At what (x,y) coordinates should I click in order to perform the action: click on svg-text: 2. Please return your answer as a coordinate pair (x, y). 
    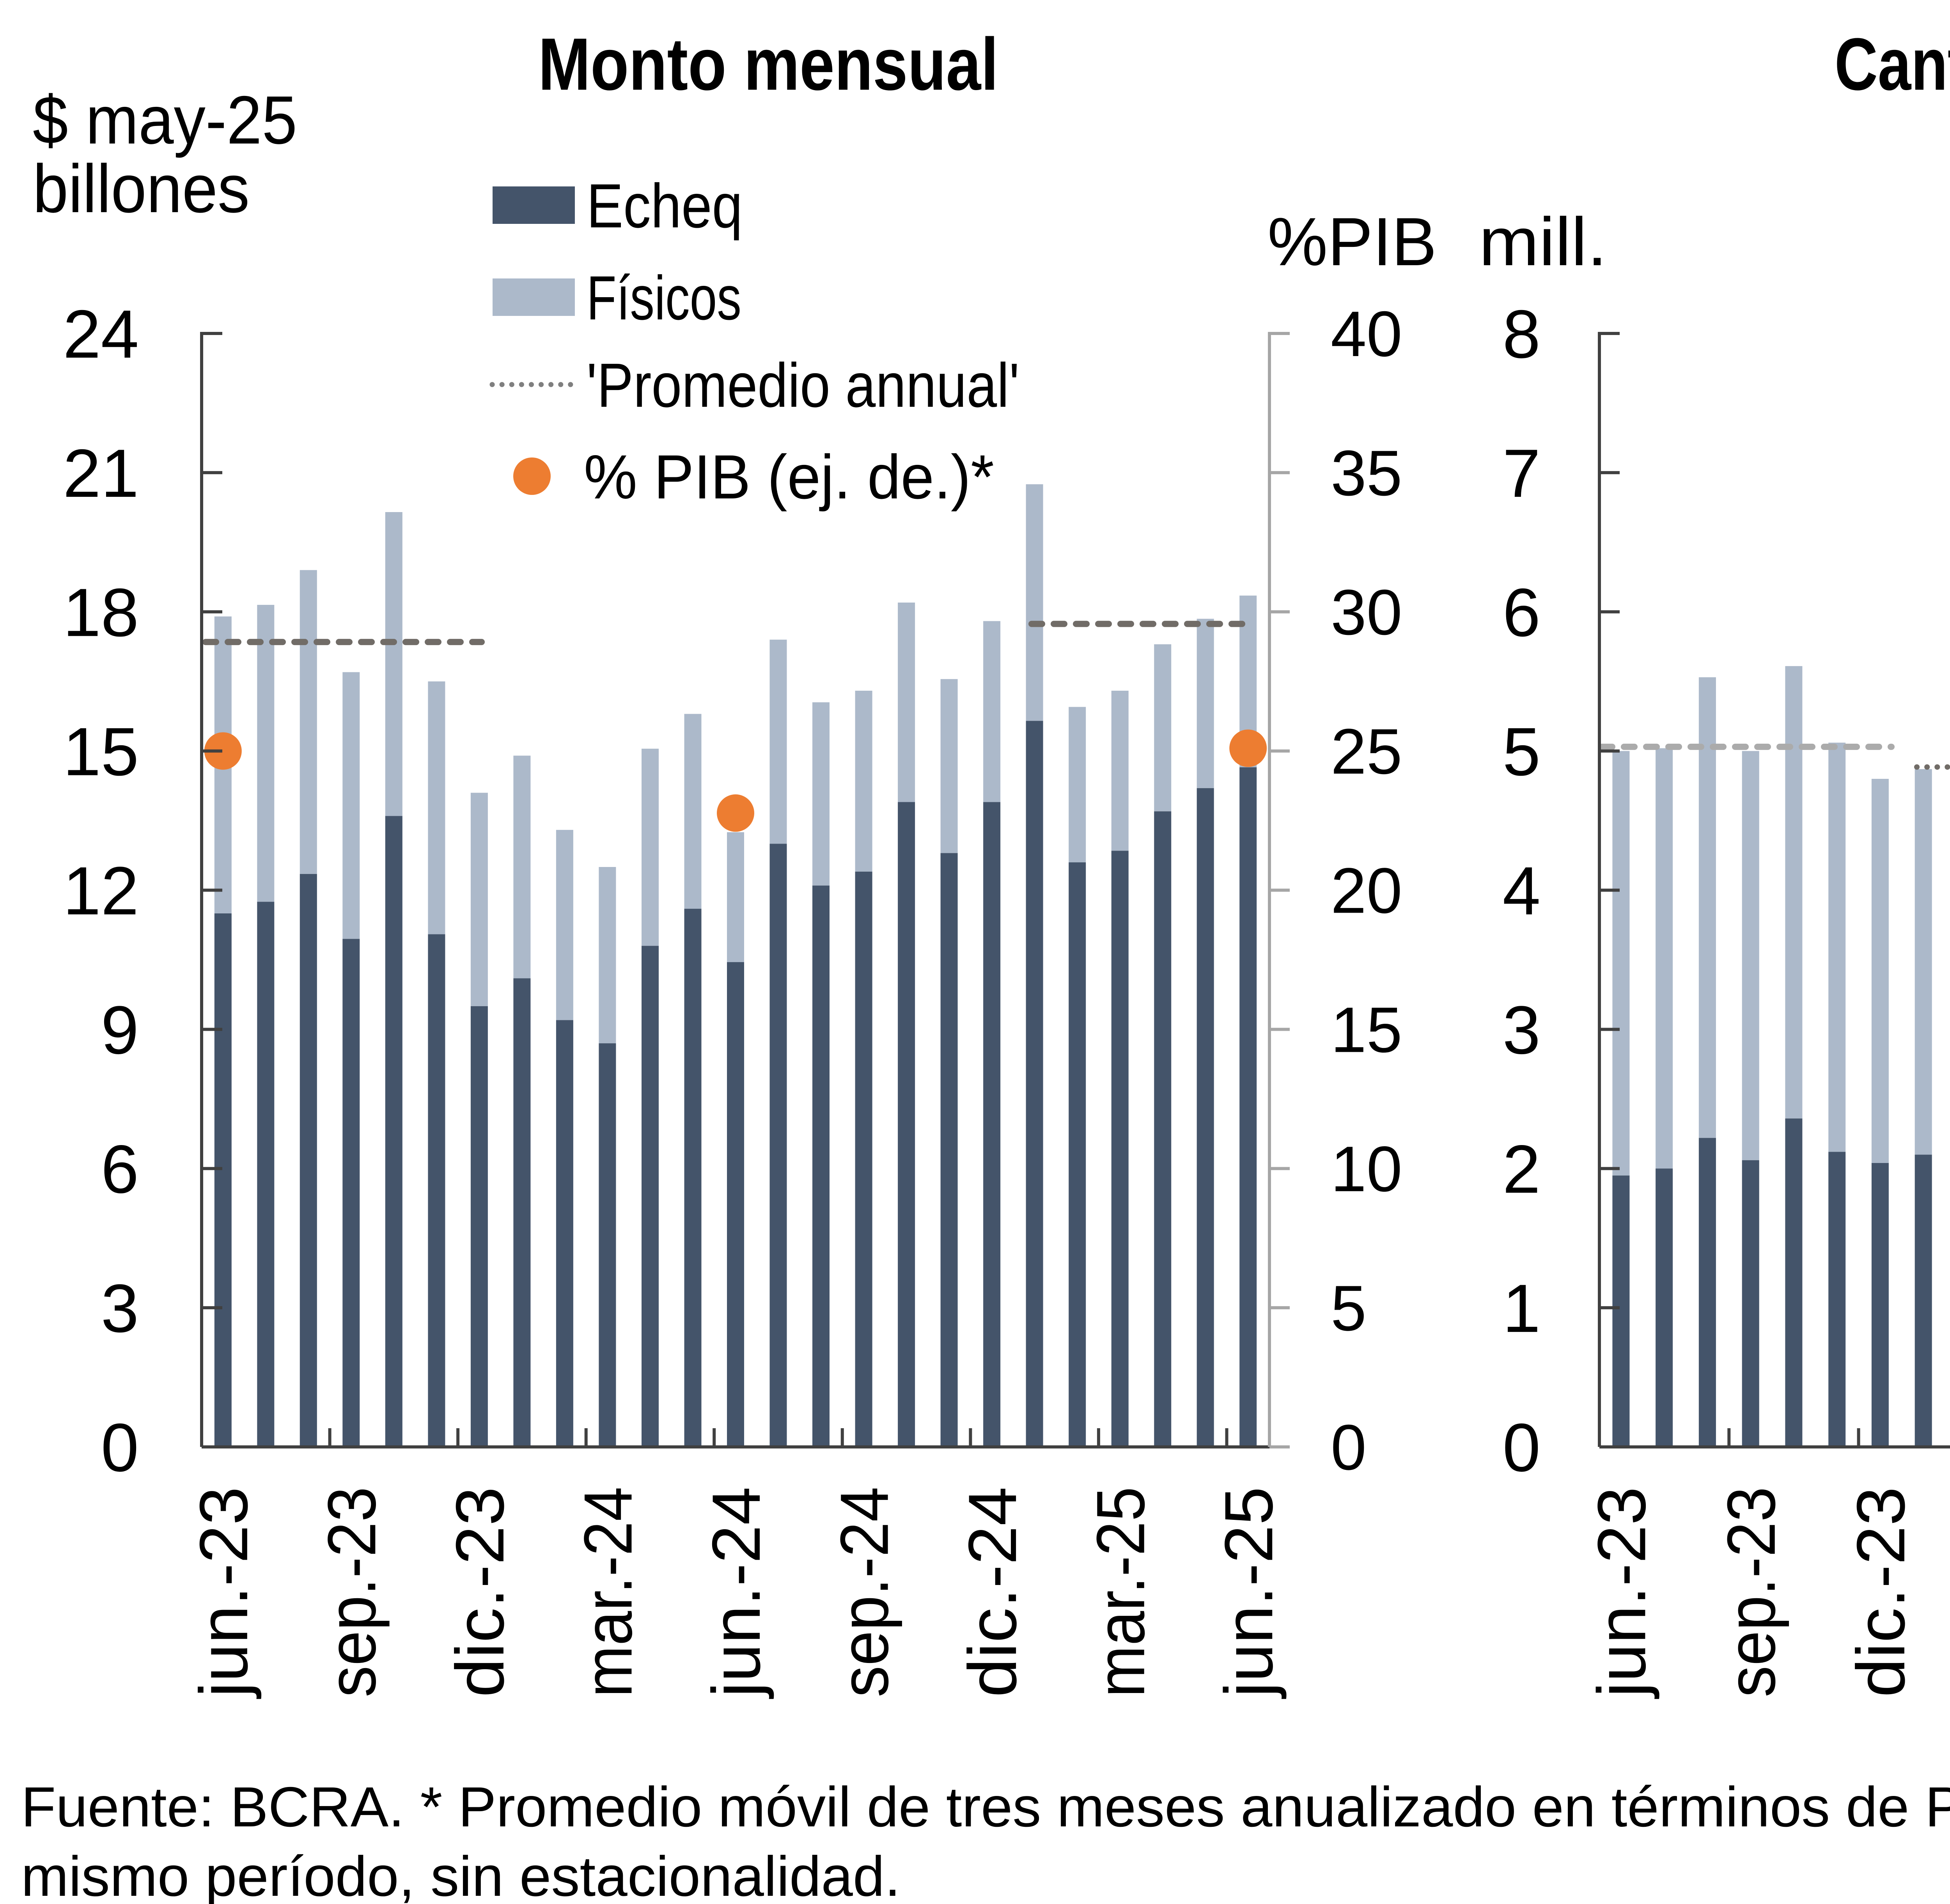
    Looking at the image, I should click on (1522, 1169).